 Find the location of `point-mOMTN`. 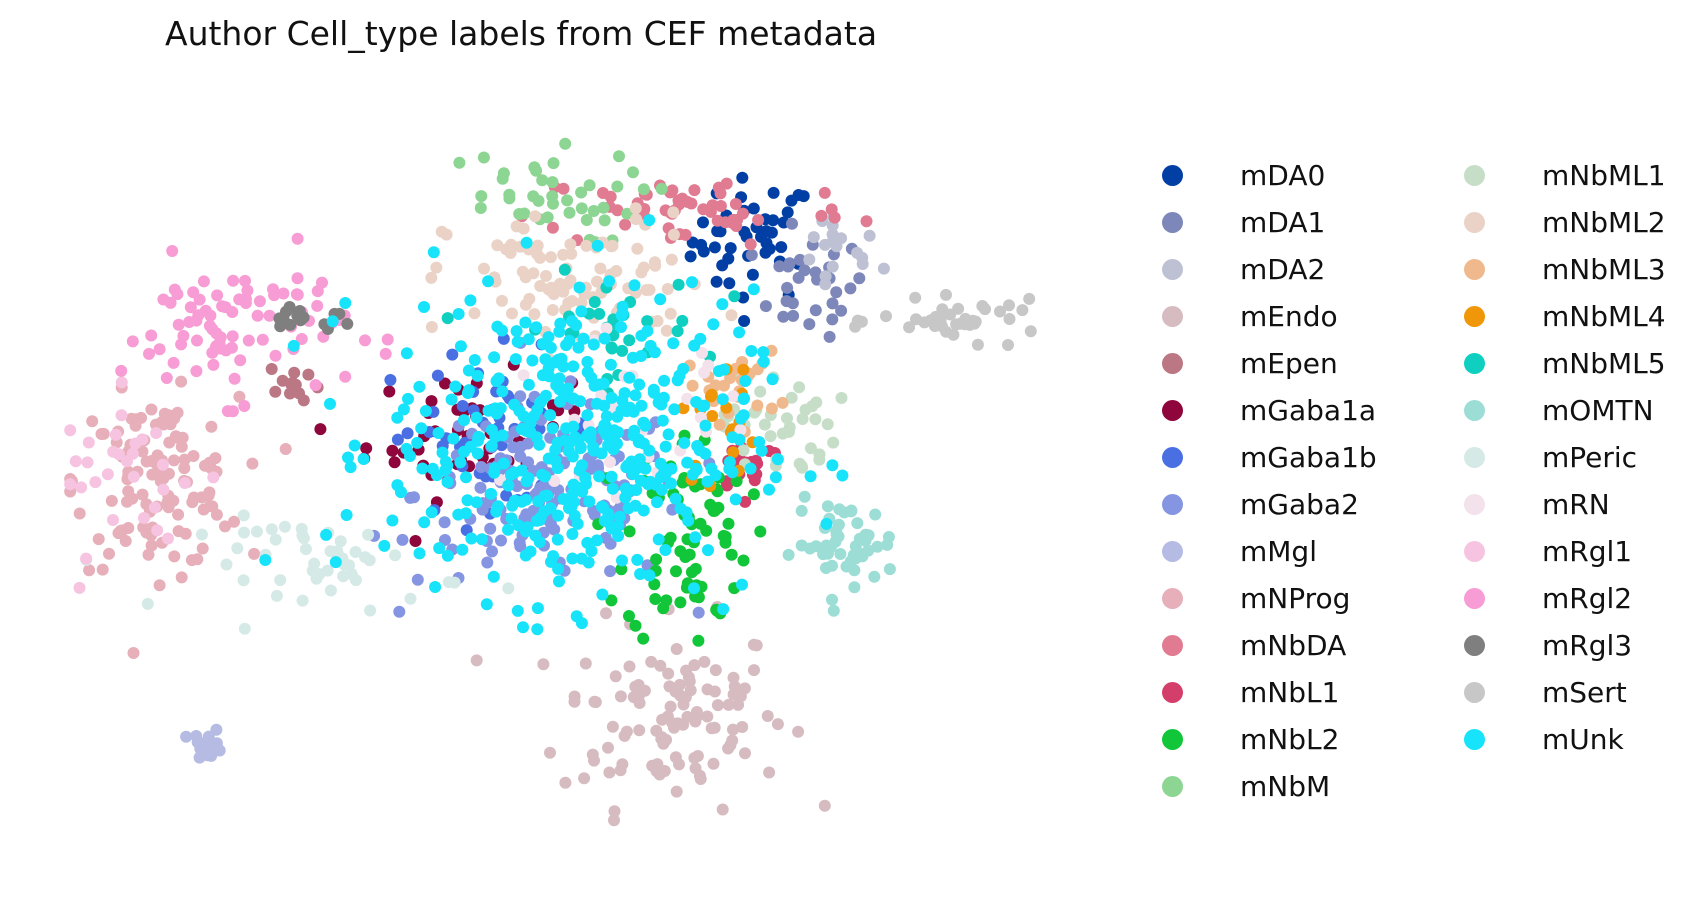

point-mOMTN is located at coordinates (827, 506).